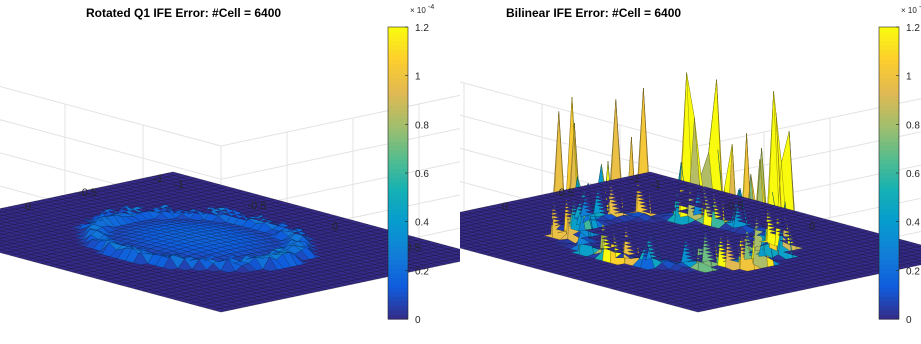  Describe the element at coordinates (431, 7) in the screenshot. I see `colorbar-exponent-power: -4` at that location.